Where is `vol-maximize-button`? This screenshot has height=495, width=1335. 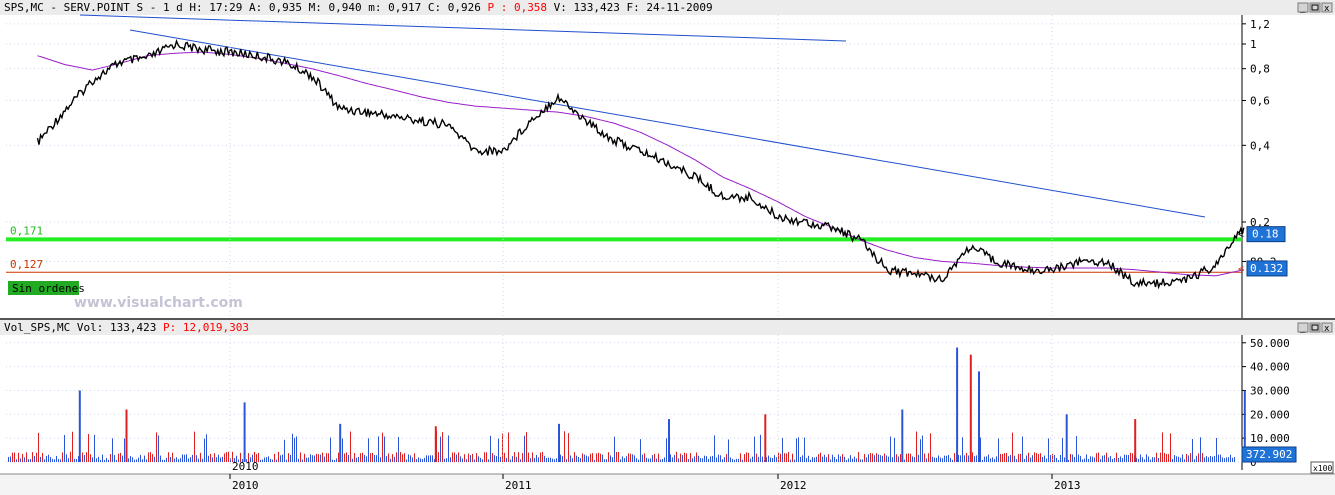 vol-maximize-button is located at coordinates (1315, 327).